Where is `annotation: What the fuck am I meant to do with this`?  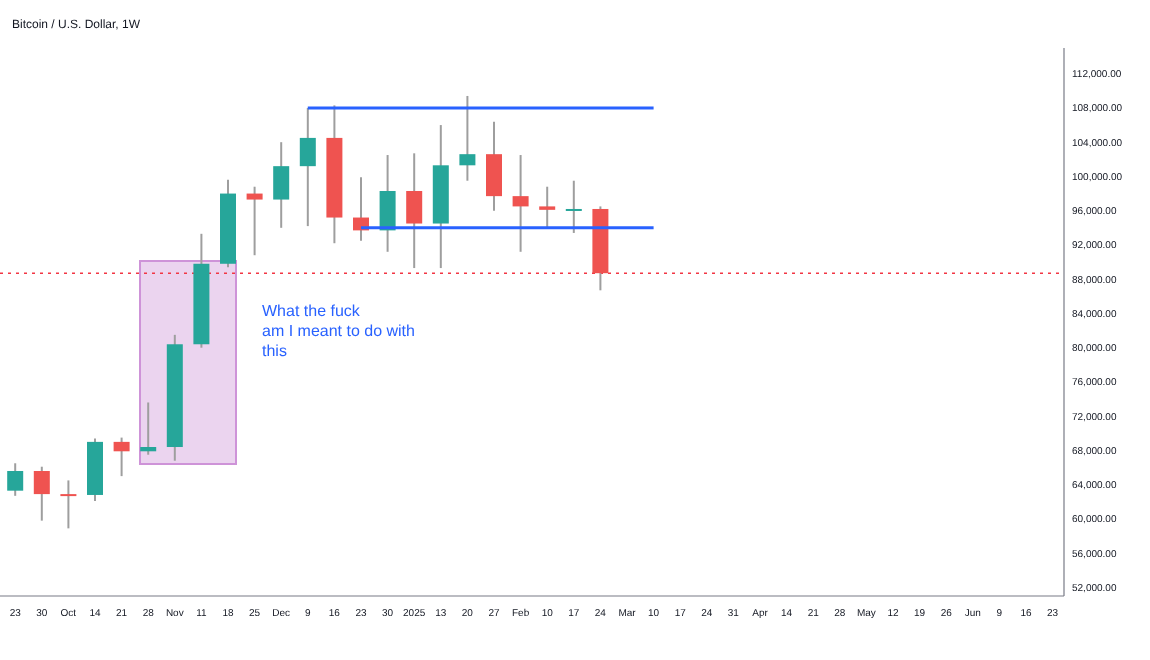
annotation: What the fuck am I meant to do with this is located at coordinates (338, 331).